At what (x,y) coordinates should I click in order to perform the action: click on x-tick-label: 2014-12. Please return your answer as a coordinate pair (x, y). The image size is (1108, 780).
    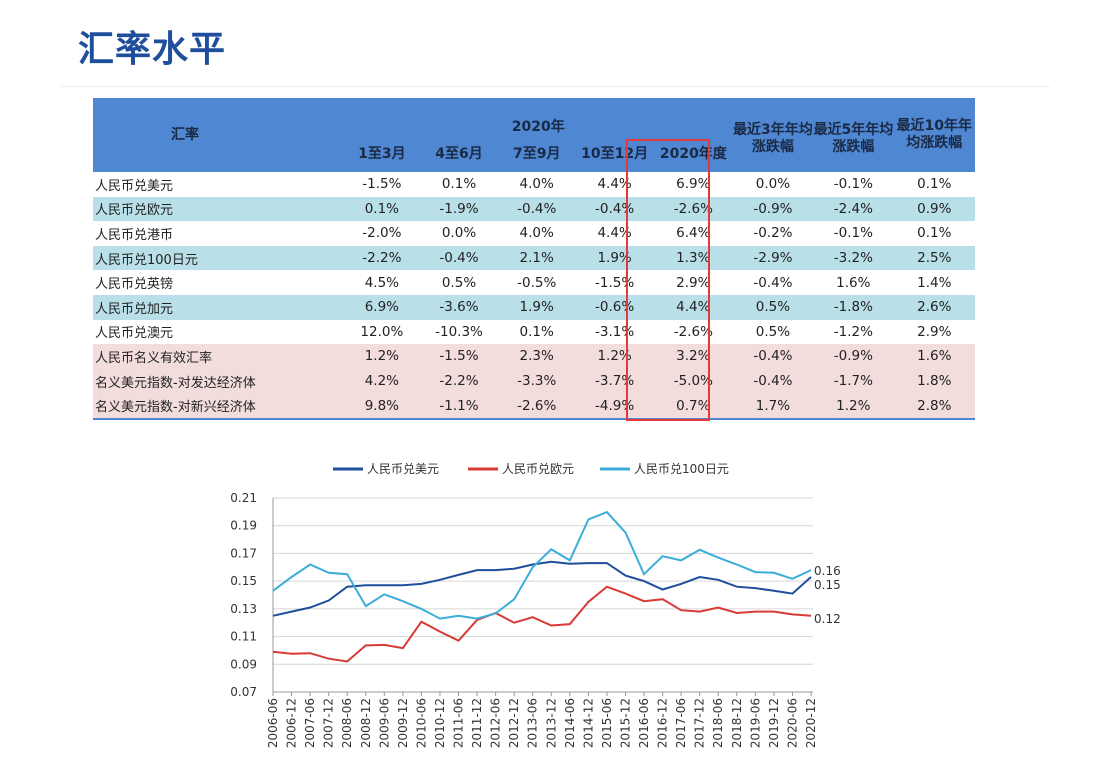
    Looking at the image, I should click on (588, 723).